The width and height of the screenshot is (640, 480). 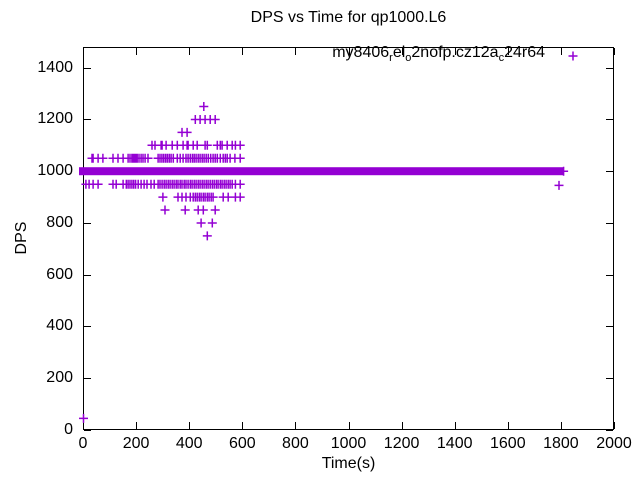 I want to click on y-tick-label-400: 400, so click(x=59, y=326).